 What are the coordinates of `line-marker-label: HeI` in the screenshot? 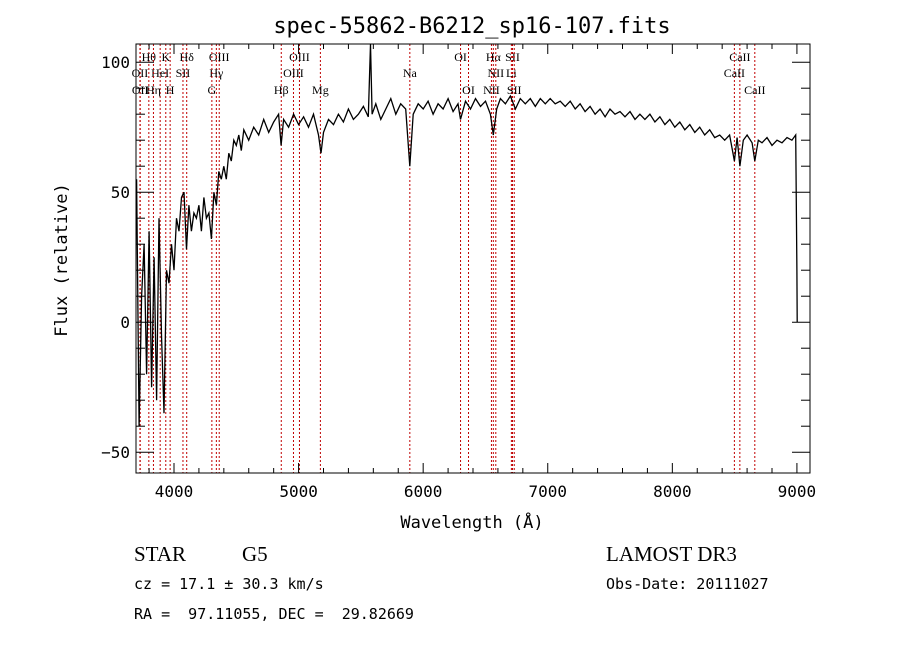 It's located at (160, 73).